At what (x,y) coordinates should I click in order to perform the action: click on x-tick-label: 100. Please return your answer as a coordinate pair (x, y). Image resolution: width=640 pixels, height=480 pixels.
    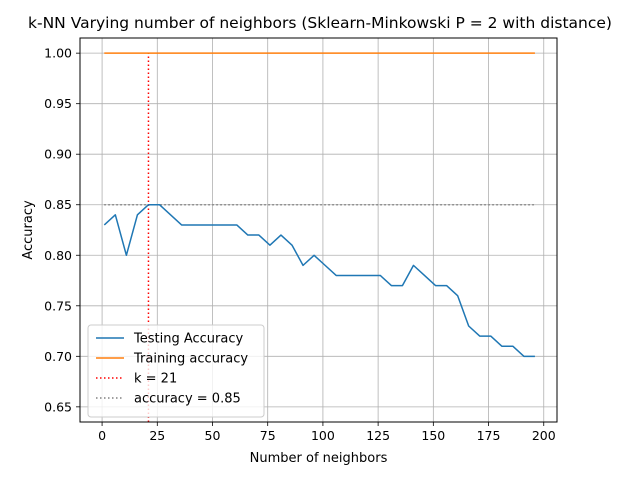
    Looking at the image, I should click on (323, 435).